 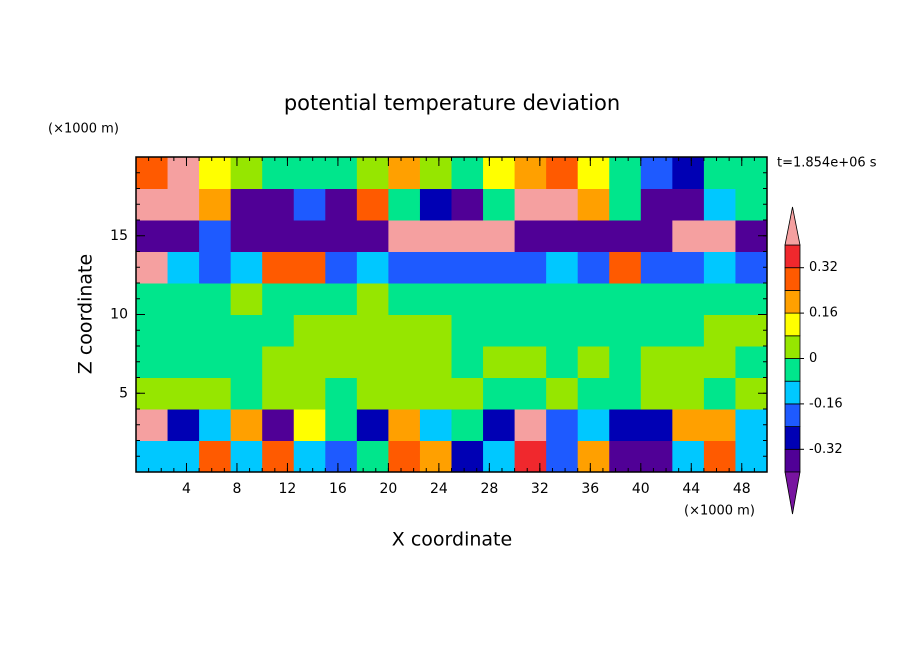 I want to click on colorbar-bottom-triangle, so click(x=792, y=493).